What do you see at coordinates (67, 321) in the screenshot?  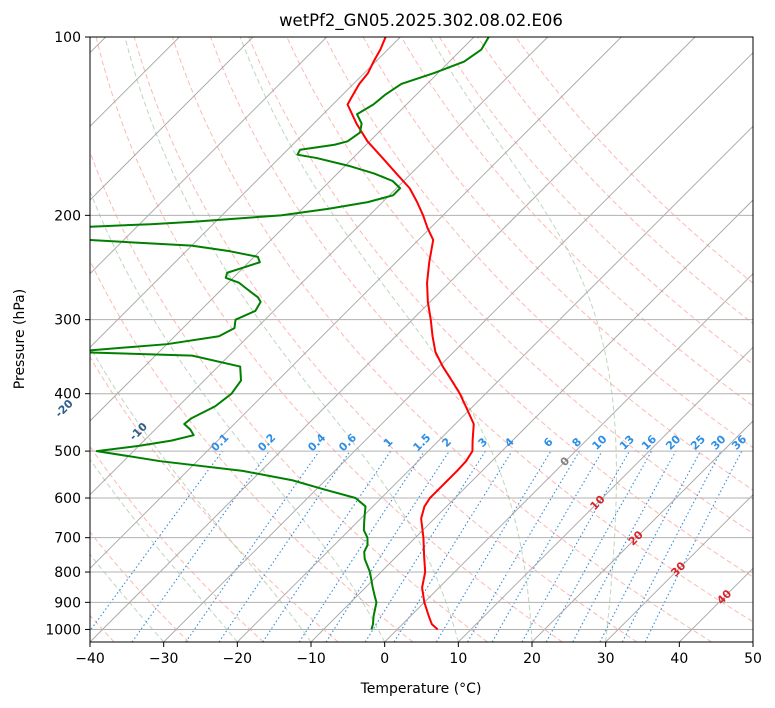 I see `y-tick-label: 300` at bounding box center [67, 321].